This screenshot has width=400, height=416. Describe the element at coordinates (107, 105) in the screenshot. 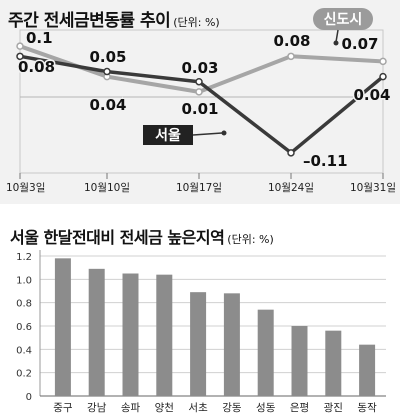

I see `data-label-sindosi: 0.04` at that location.